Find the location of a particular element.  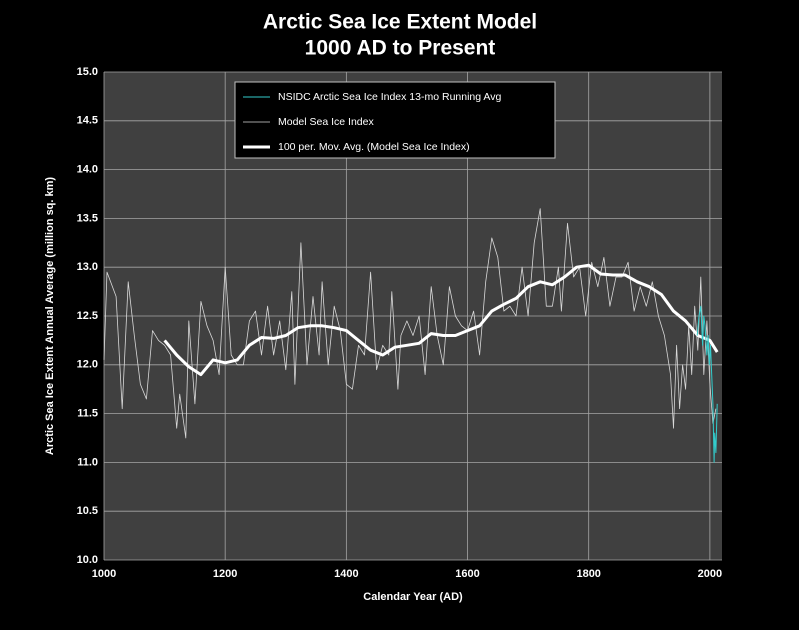

x-tick-label: 1400 is located at coordinates (346, 574).